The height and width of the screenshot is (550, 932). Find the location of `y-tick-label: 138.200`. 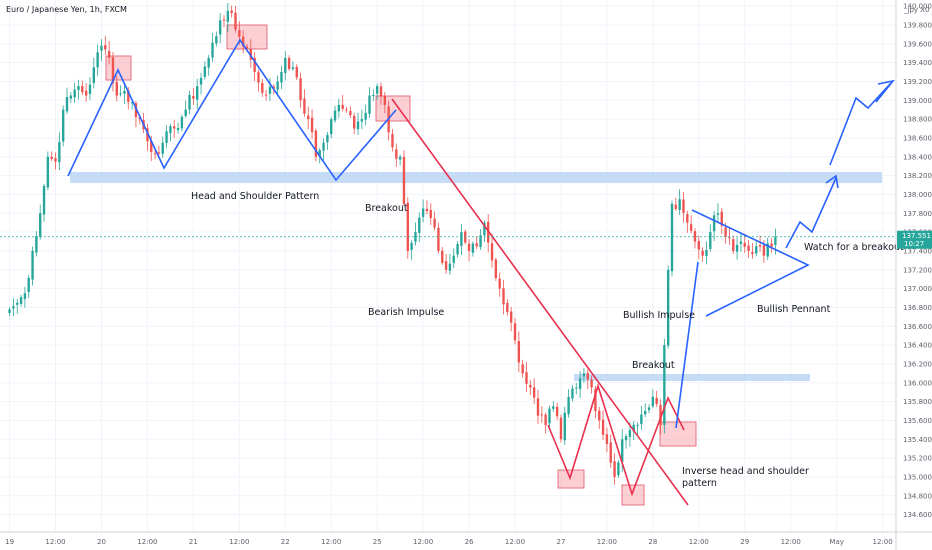

y-tick-label: 138.200 is located at coordinates (917, 176).